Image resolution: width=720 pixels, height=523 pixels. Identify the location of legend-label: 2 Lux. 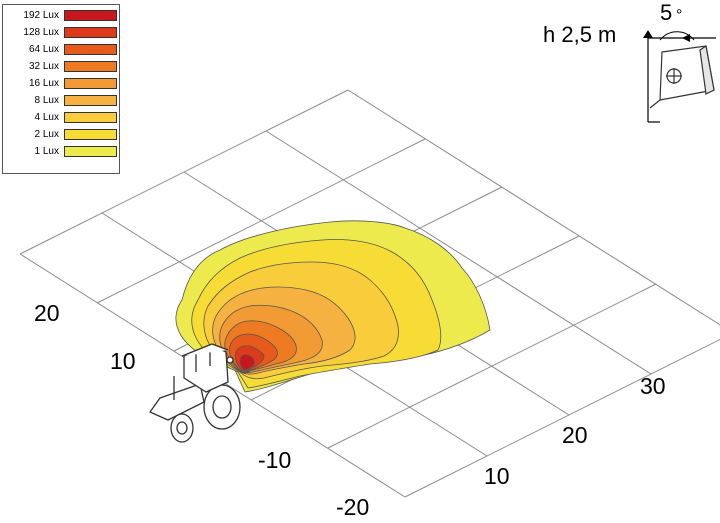
(46, 134).